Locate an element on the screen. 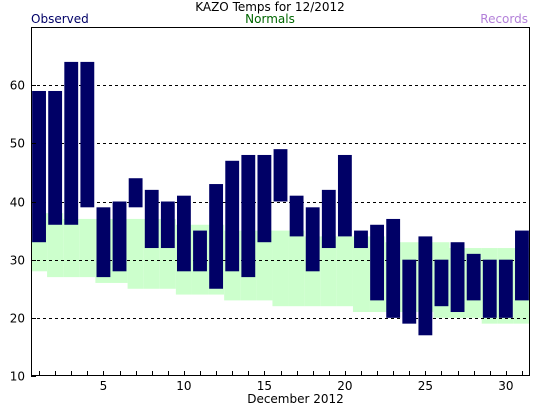  x-tick-label-15: 15 is located at coordinates (264, 386).